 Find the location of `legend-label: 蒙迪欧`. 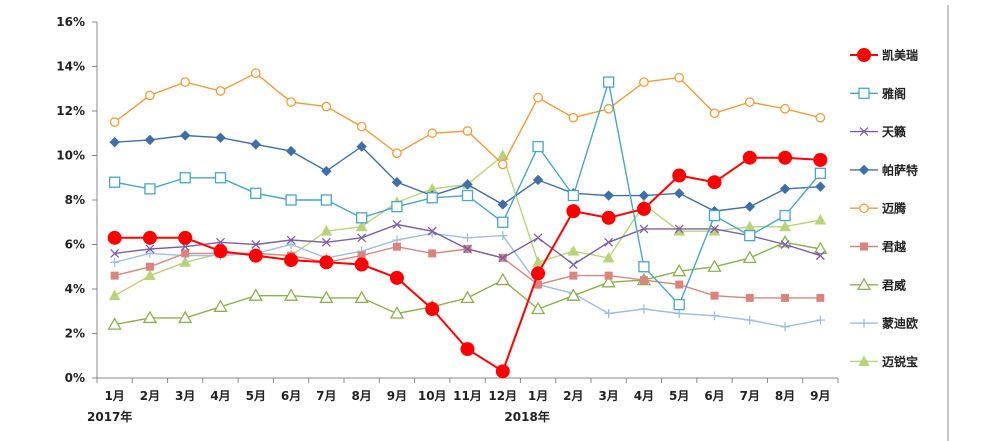

legend-label: 蒙迪欧 is located at coordinates (900, 323).